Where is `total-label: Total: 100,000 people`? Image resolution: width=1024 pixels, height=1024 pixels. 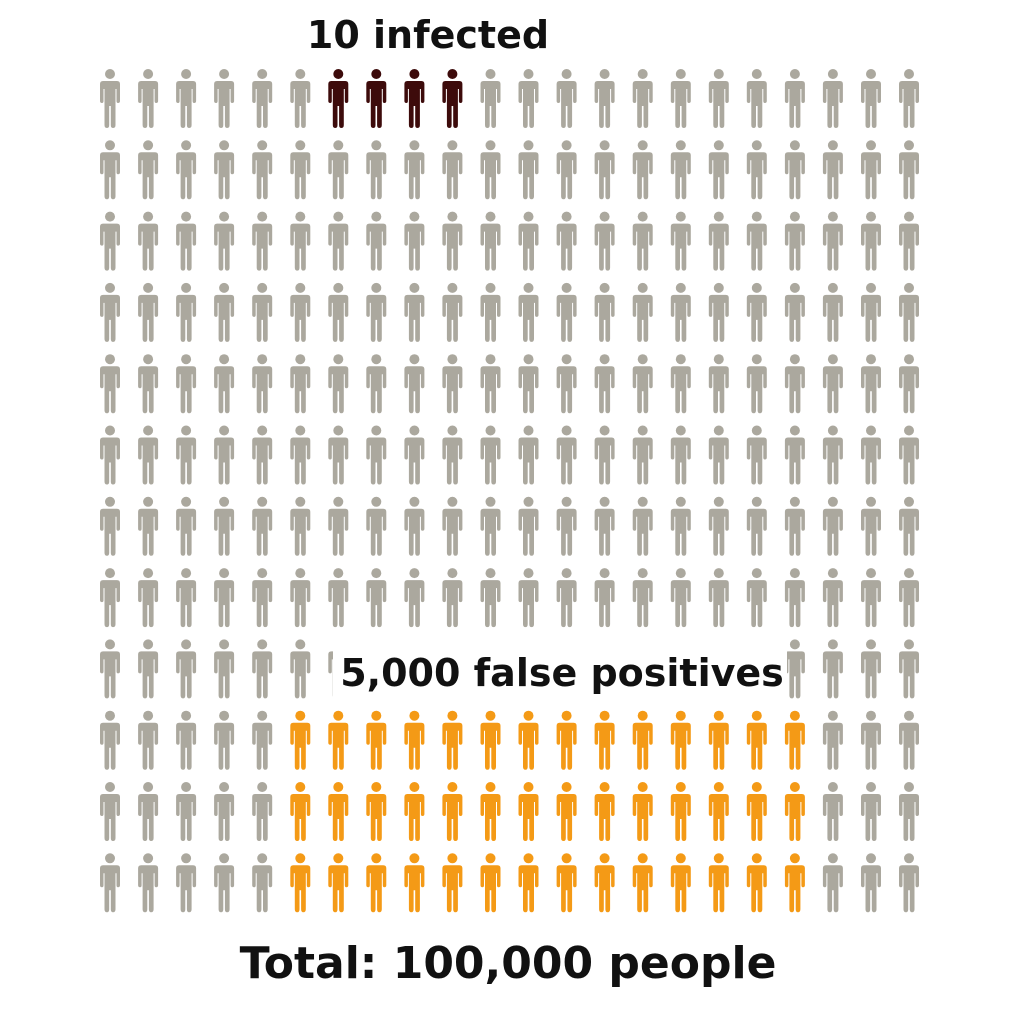 total-label: Total: 100,000 people is located at coordinates (508, 963).